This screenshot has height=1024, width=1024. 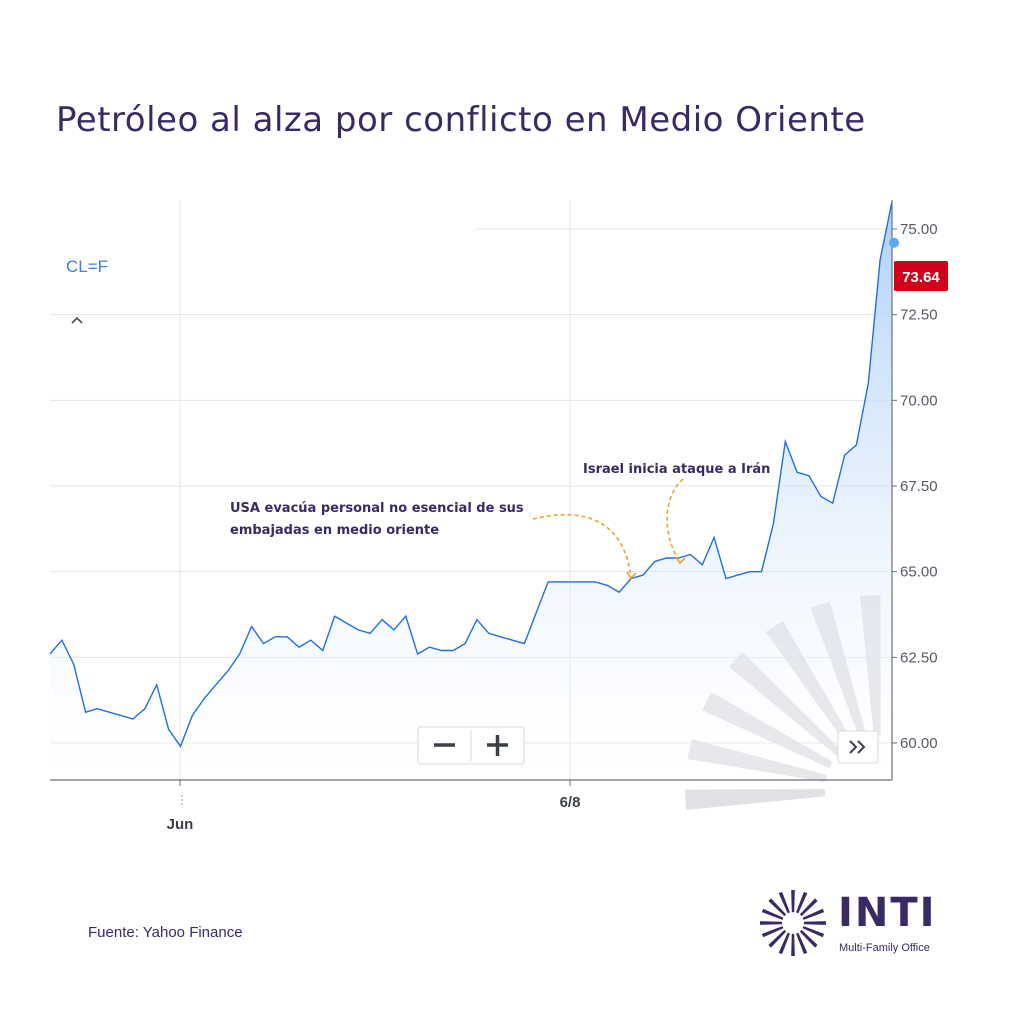 What do you see at coordinates (894, 242) in the screenshot?
I see `last-price-dot` at bounding box center [894, 242].